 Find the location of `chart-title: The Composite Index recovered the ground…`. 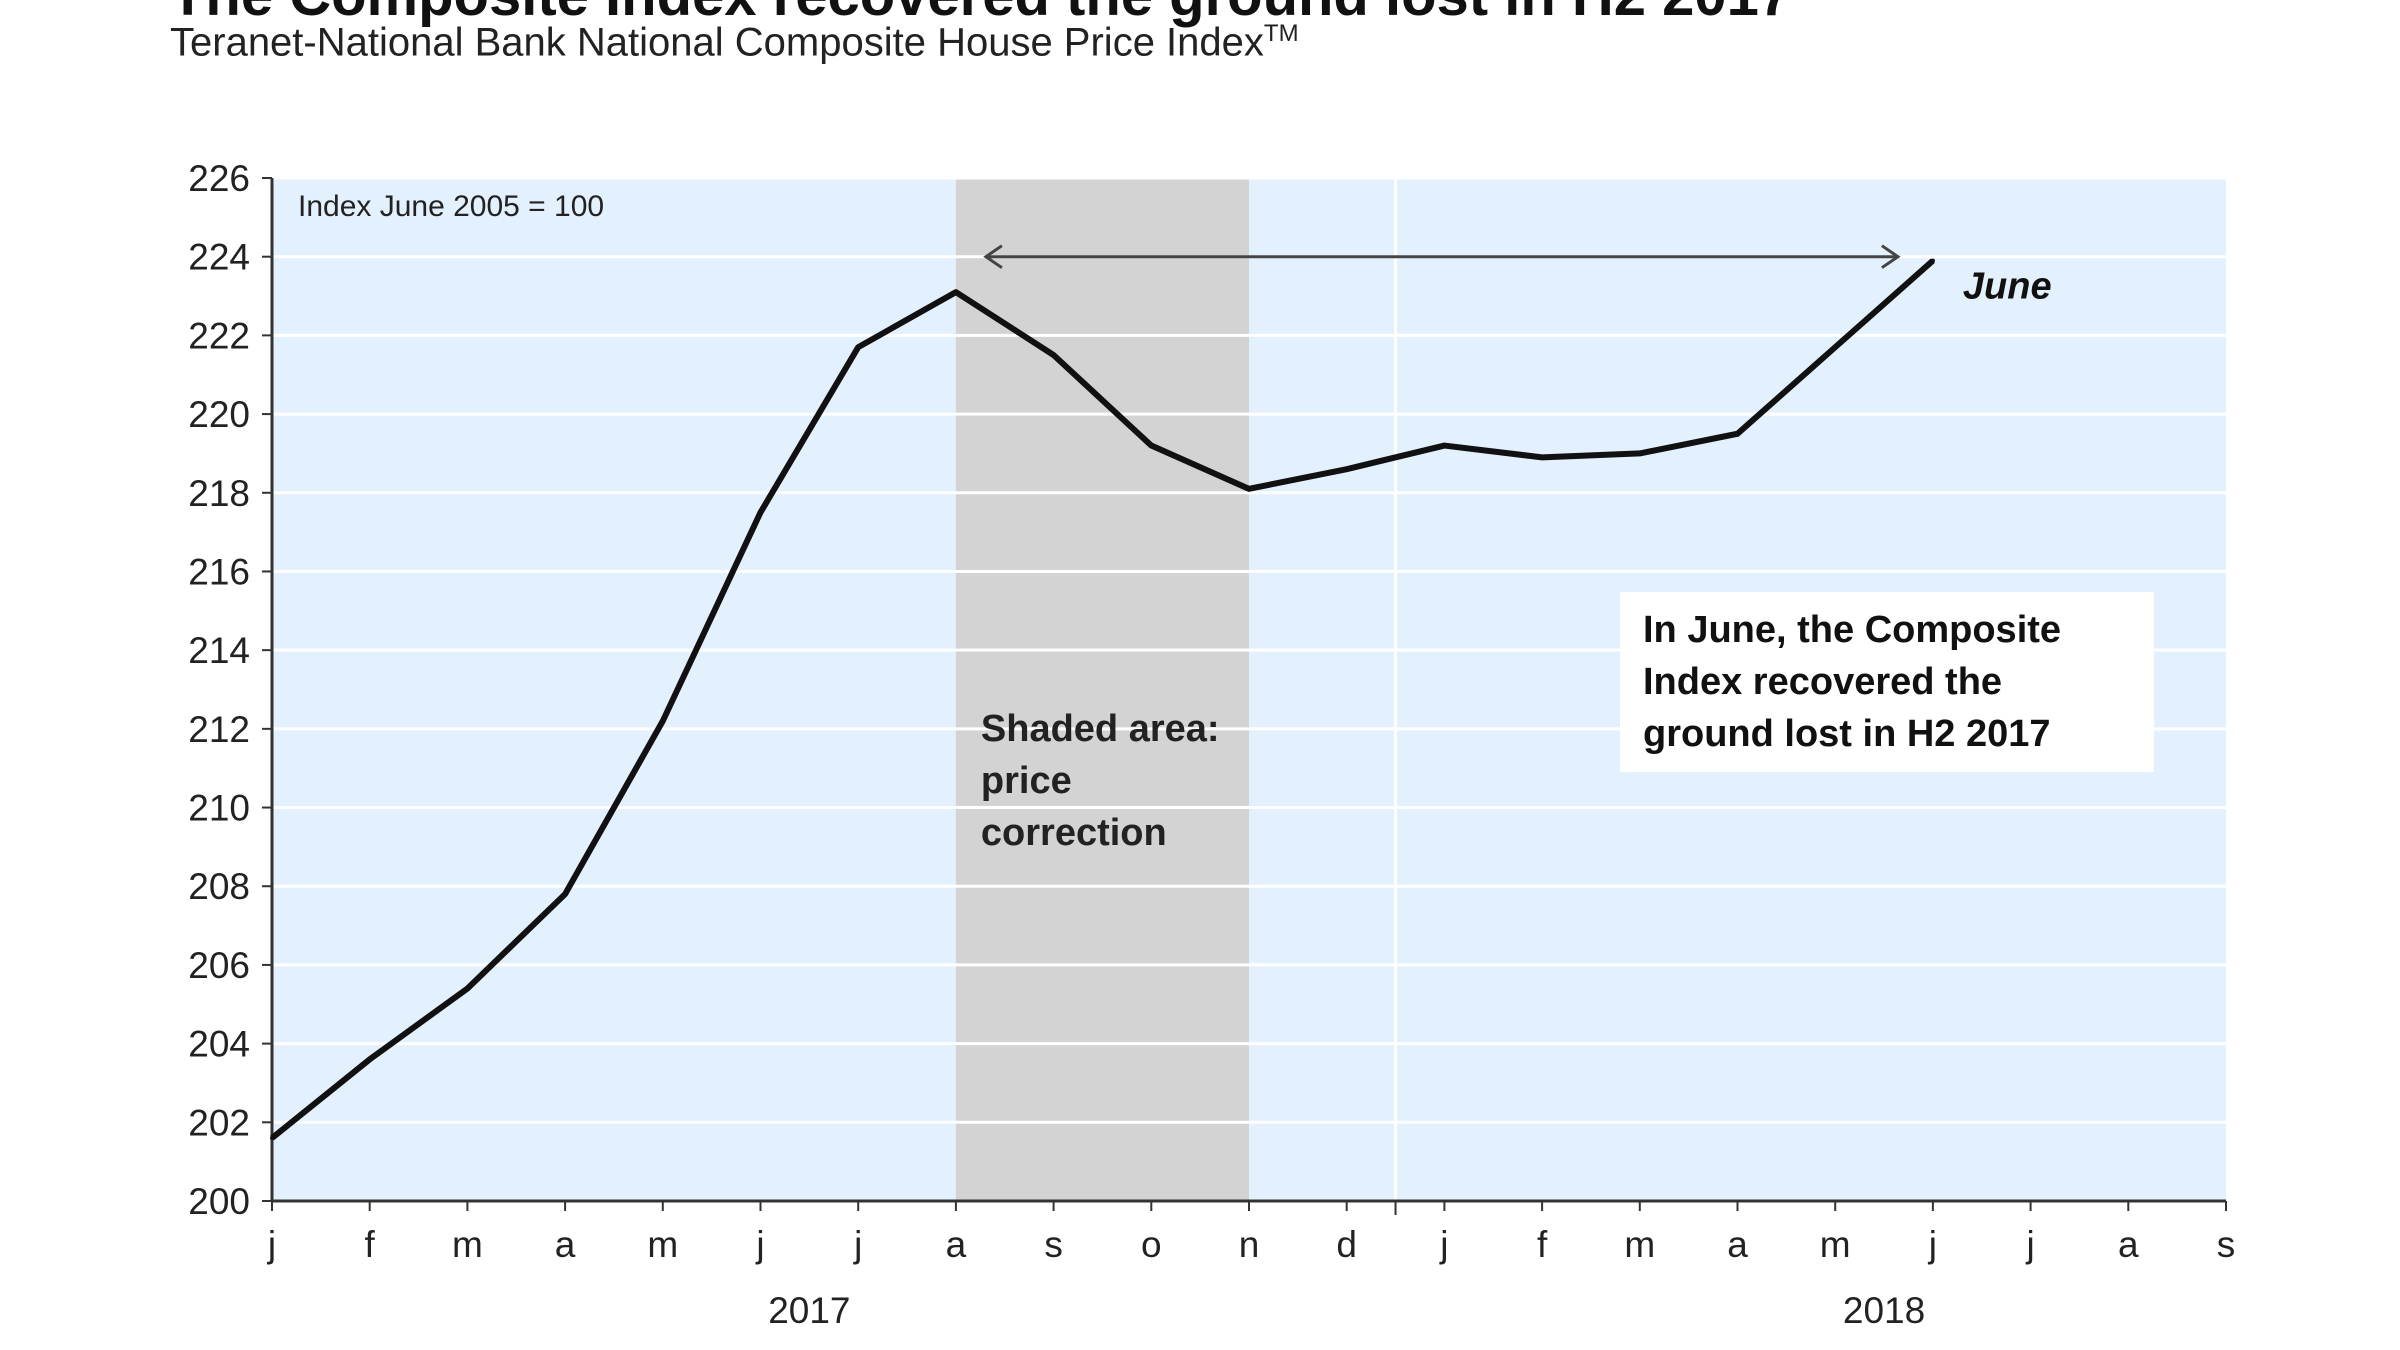

chart-title: The Composite Index recovered the ground… is located at coordinates (980, 14).